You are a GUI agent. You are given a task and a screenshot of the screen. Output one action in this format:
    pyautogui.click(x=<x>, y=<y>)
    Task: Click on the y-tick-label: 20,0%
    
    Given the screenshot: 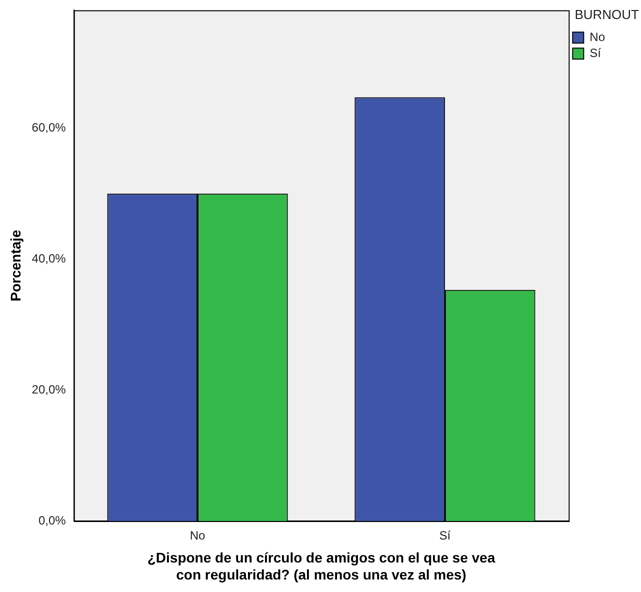 What is the action you would take?
    pyautogui.click(x=49, y=389)
    